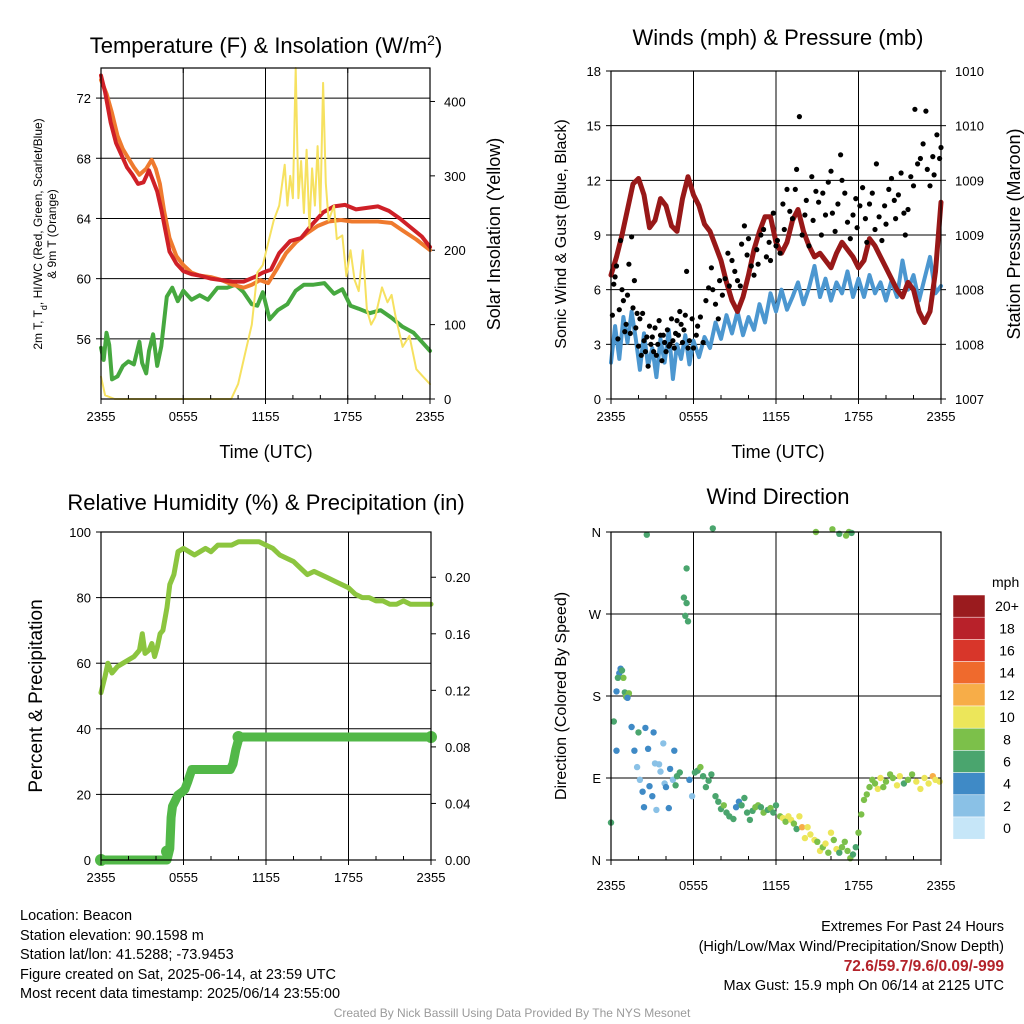 The height and width of the screenshot is (1024, 1024). I want to click on y-axis-label: Percent & Precipitation, so click(36, 695).